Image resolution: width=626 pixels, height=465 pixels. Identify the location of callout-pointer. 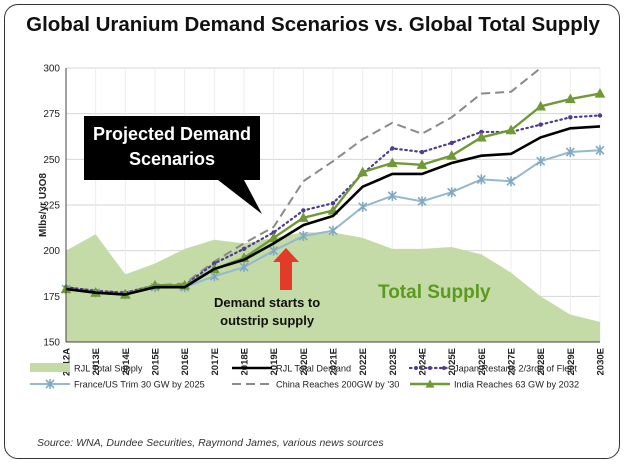
(240, 197).